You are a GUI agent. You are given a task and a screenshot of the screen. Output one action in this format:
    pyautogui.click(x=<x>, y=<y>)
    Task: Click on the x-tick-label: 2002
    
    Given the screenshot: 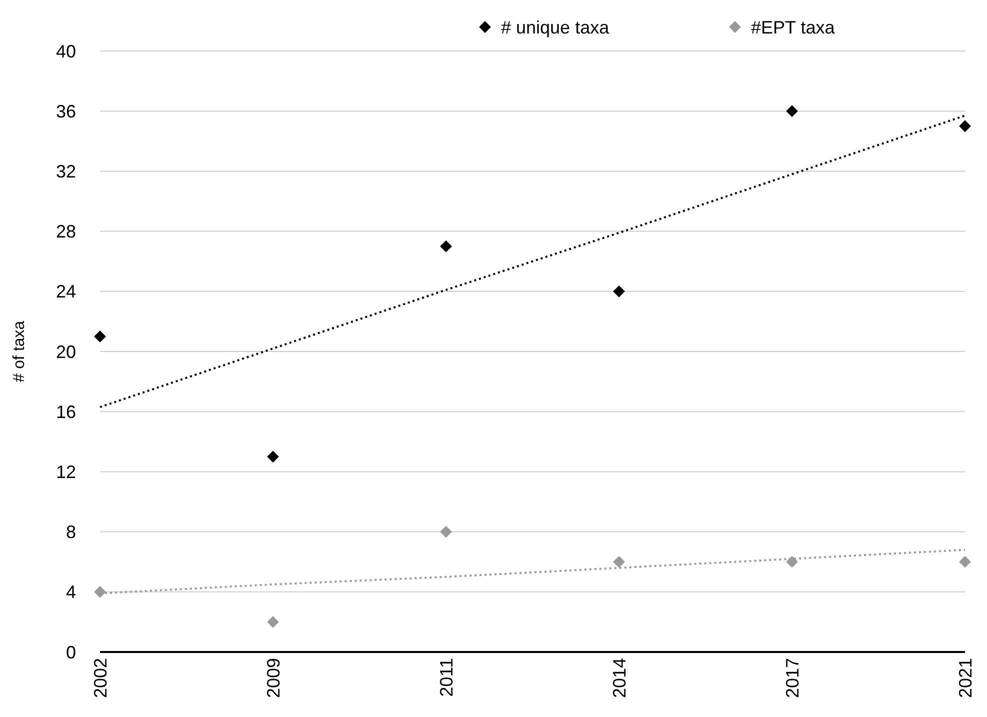 What is the action you would take?
    pyautogui.click(x=100, y=678)
    